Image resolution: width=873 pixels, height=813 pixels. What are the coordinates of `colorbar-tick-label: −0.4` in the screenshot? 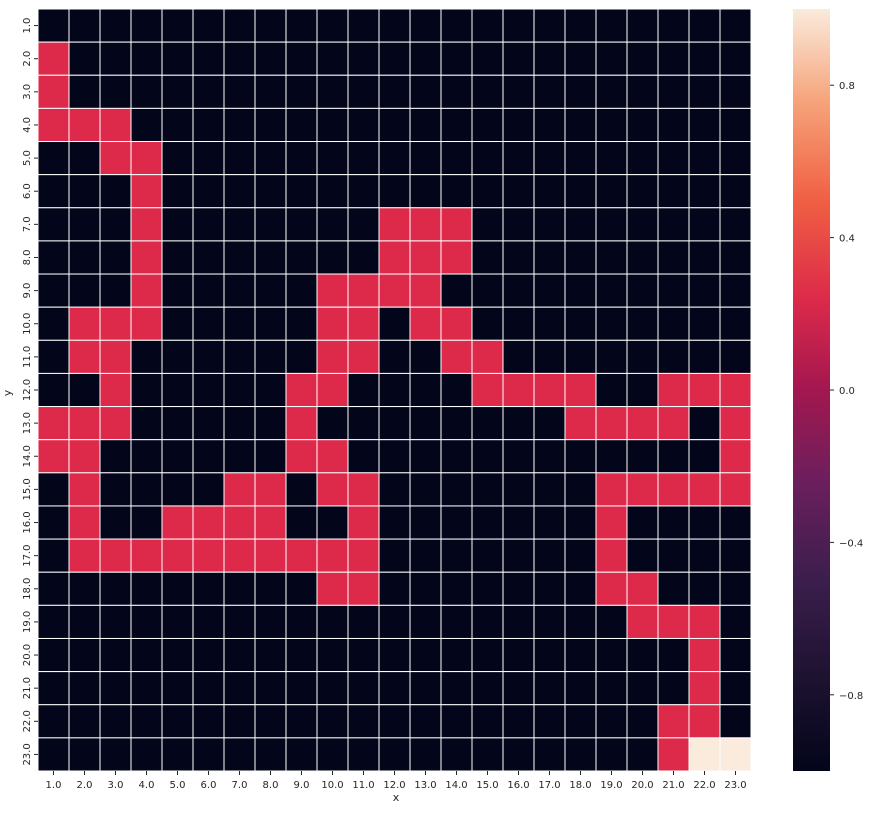 It's located at (851, 543).